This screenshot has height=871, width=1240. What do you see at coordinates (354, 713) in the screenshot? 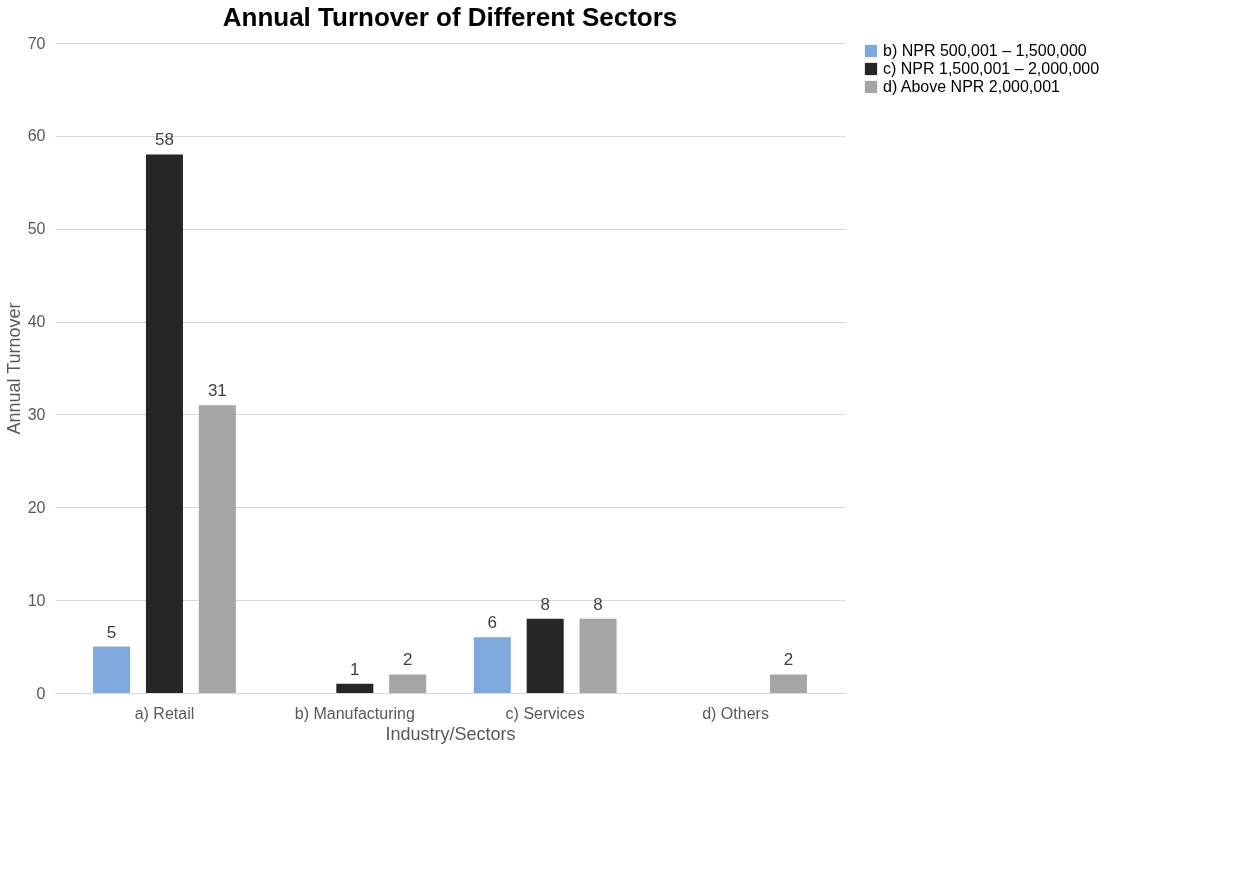
I see `x-tick-label: b) Manufacturing` at bounding box center [354, 713].